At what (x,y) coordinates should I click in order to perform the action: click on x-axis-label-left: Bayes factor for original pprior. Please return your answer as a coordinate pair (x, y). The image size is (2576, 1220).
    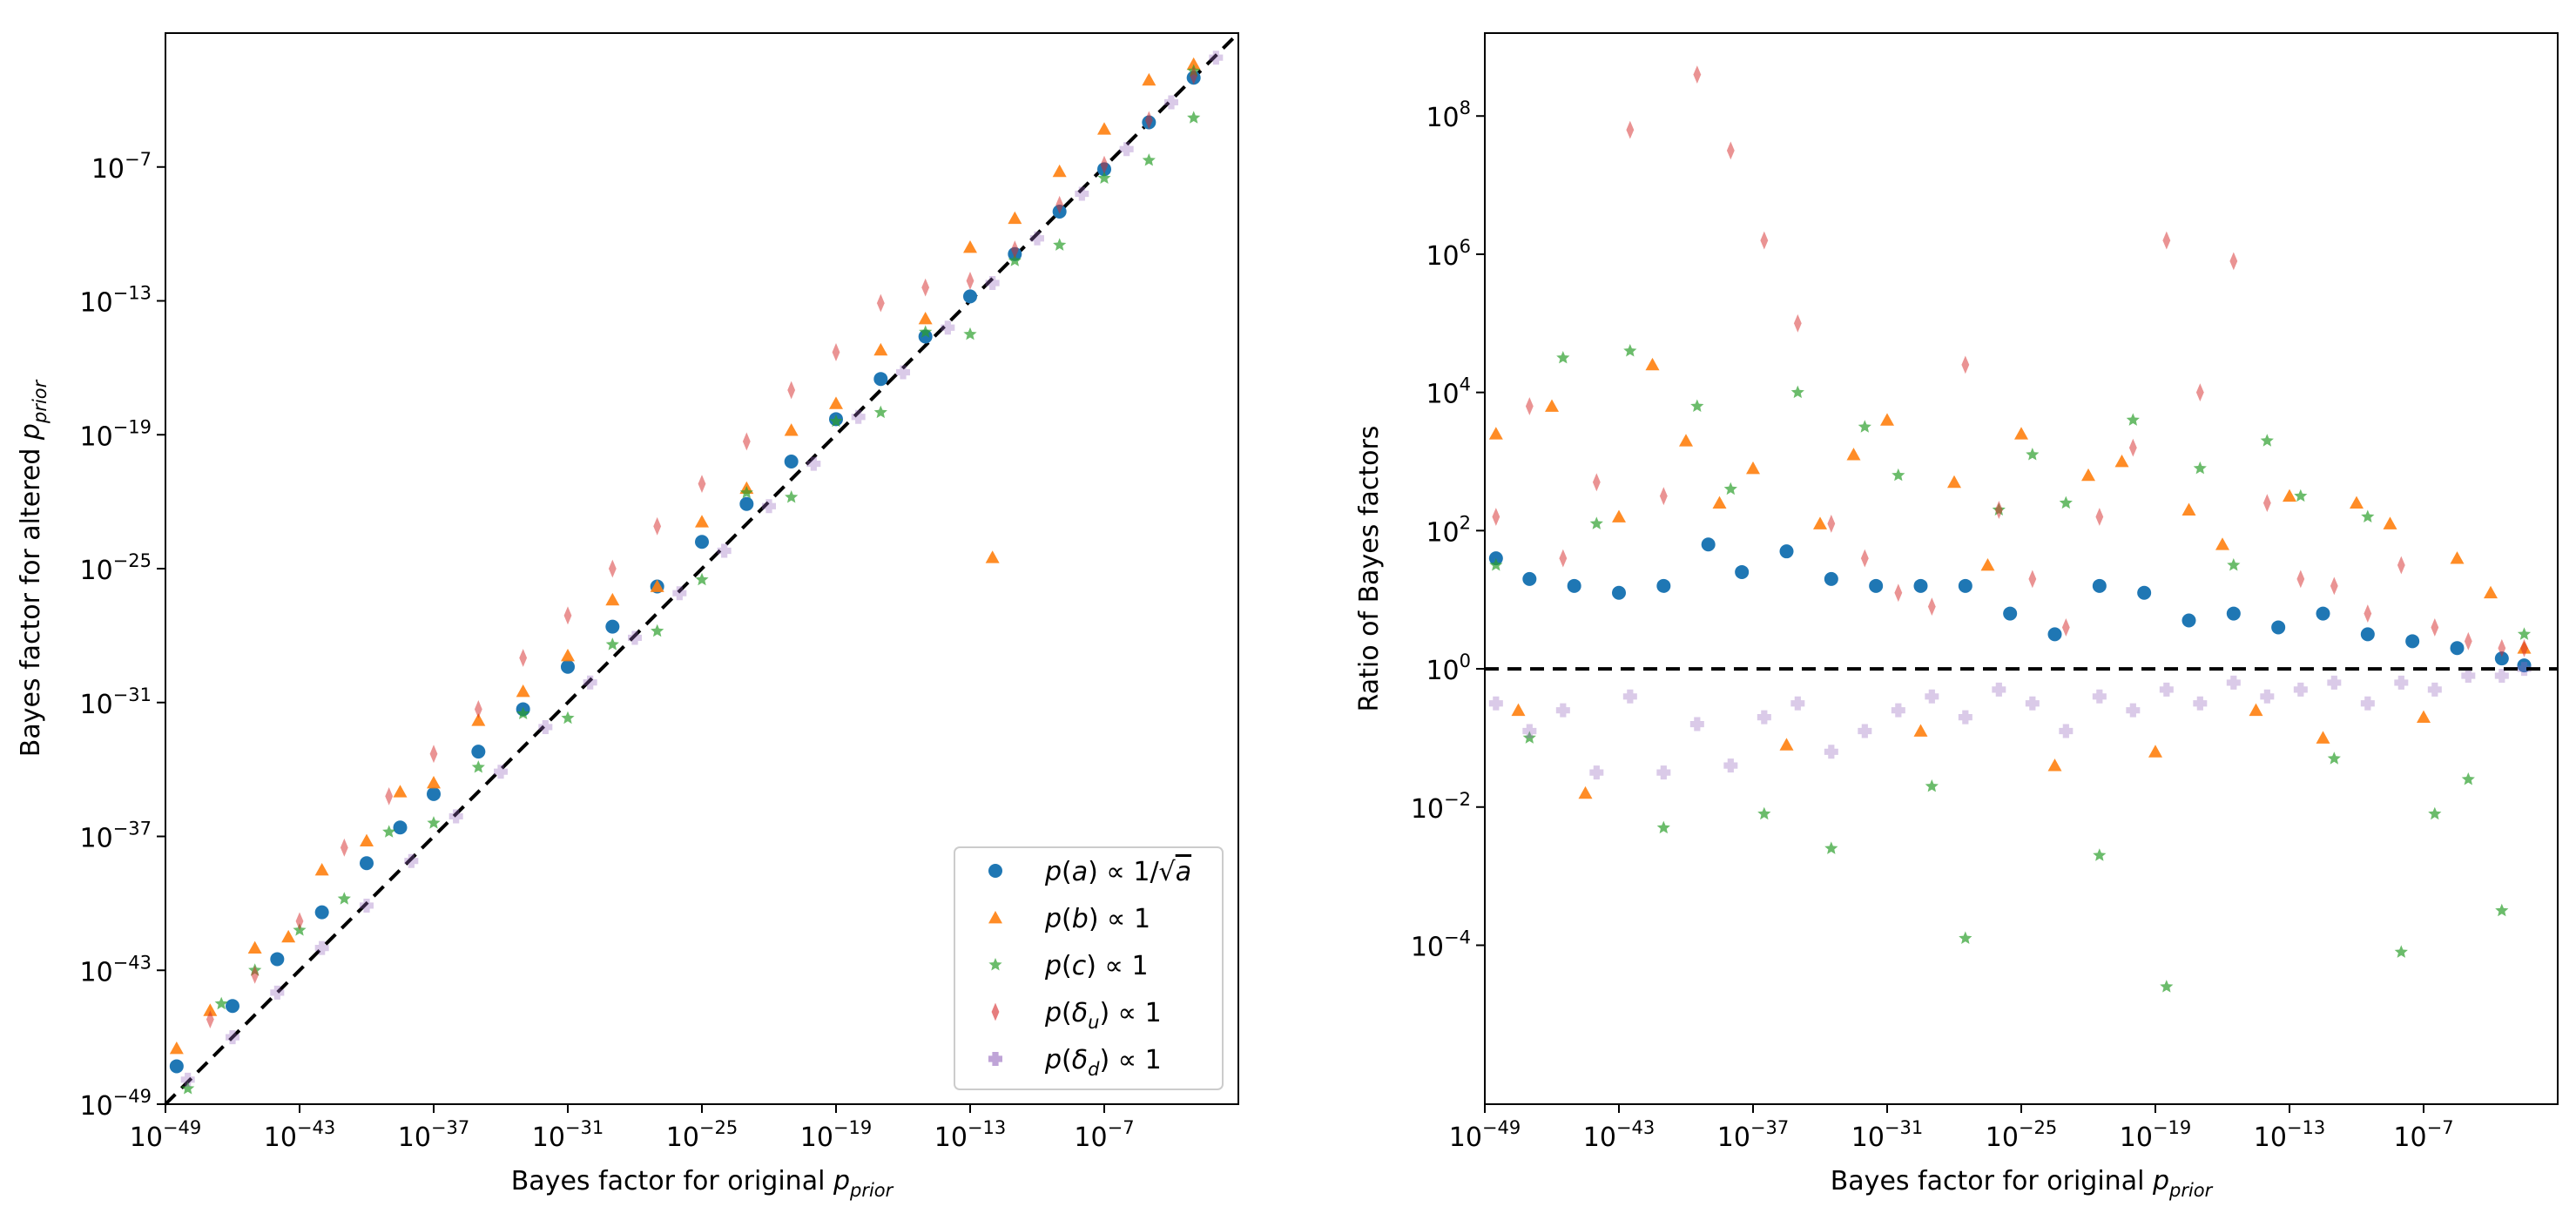
    Looking at the image, I should click on (703, 1183).